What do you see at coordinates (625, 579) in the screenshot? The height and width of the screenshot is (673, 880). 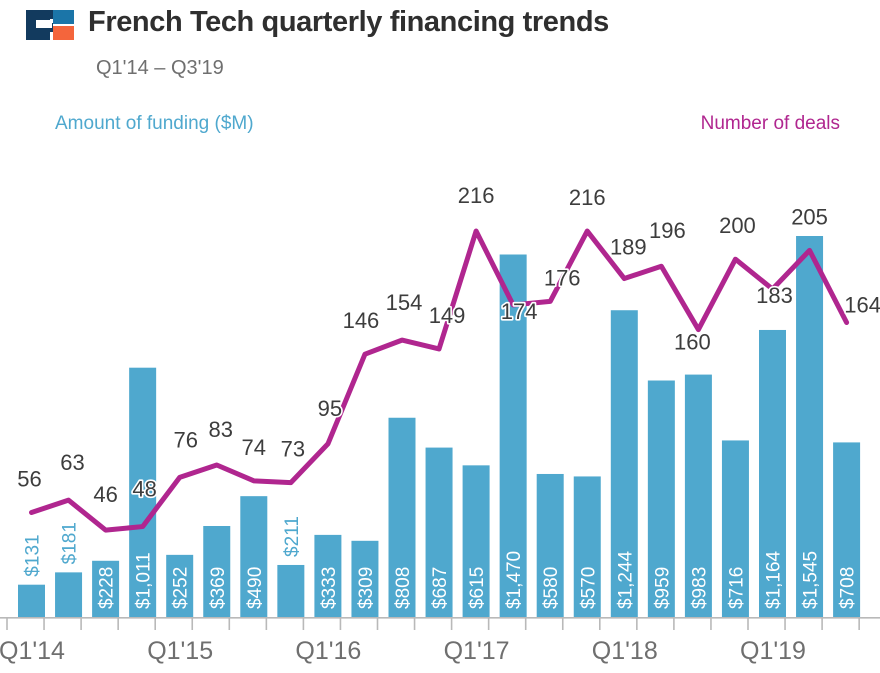 I see `bar-value-label: $1,244` at bounding box center [625, 579].